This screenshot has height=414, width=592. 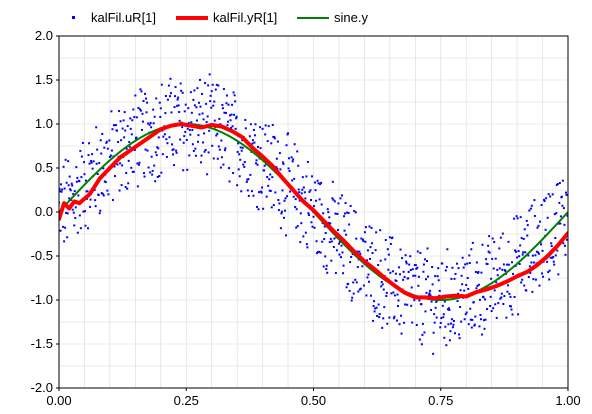 What do you see at coordinates (42, 299) in the screenshot?
I see `y-tick-label: -1.0` at bounding box center [42, 299].